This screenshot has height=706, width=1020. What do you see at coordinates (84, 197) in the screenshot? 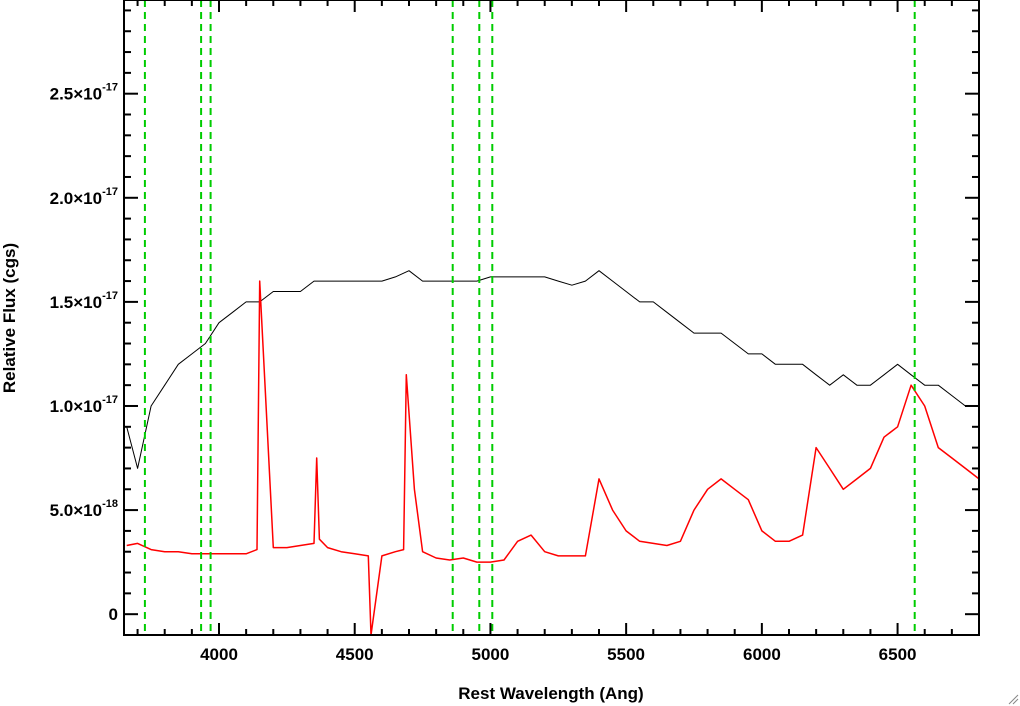
I see `y-tick-label: 2.0×10⁻¹⁷` at bounding box center [84, 197].